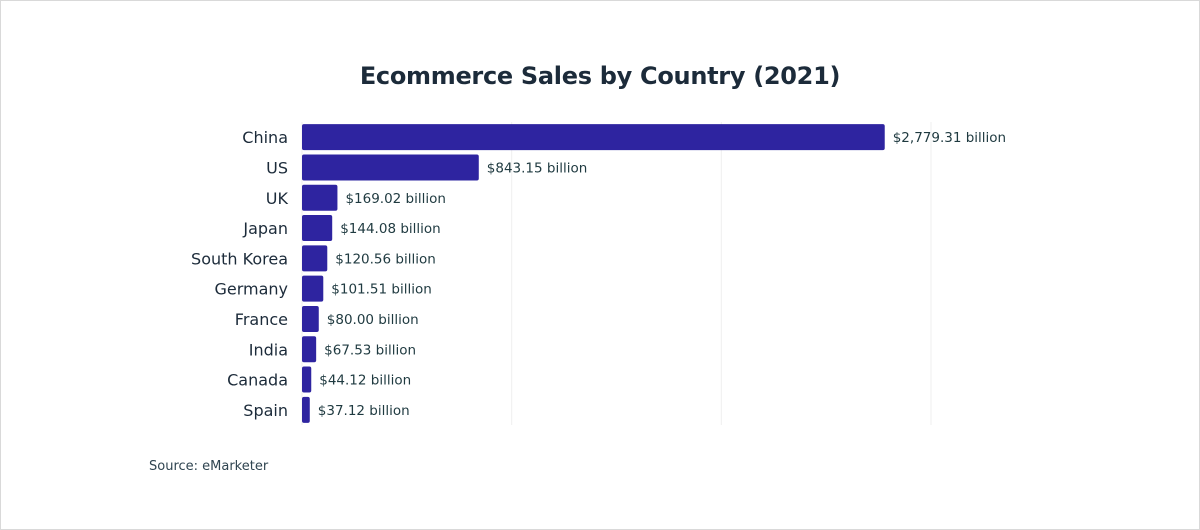  I want to click on value-label: $101.51 billion, so click(381, 290).